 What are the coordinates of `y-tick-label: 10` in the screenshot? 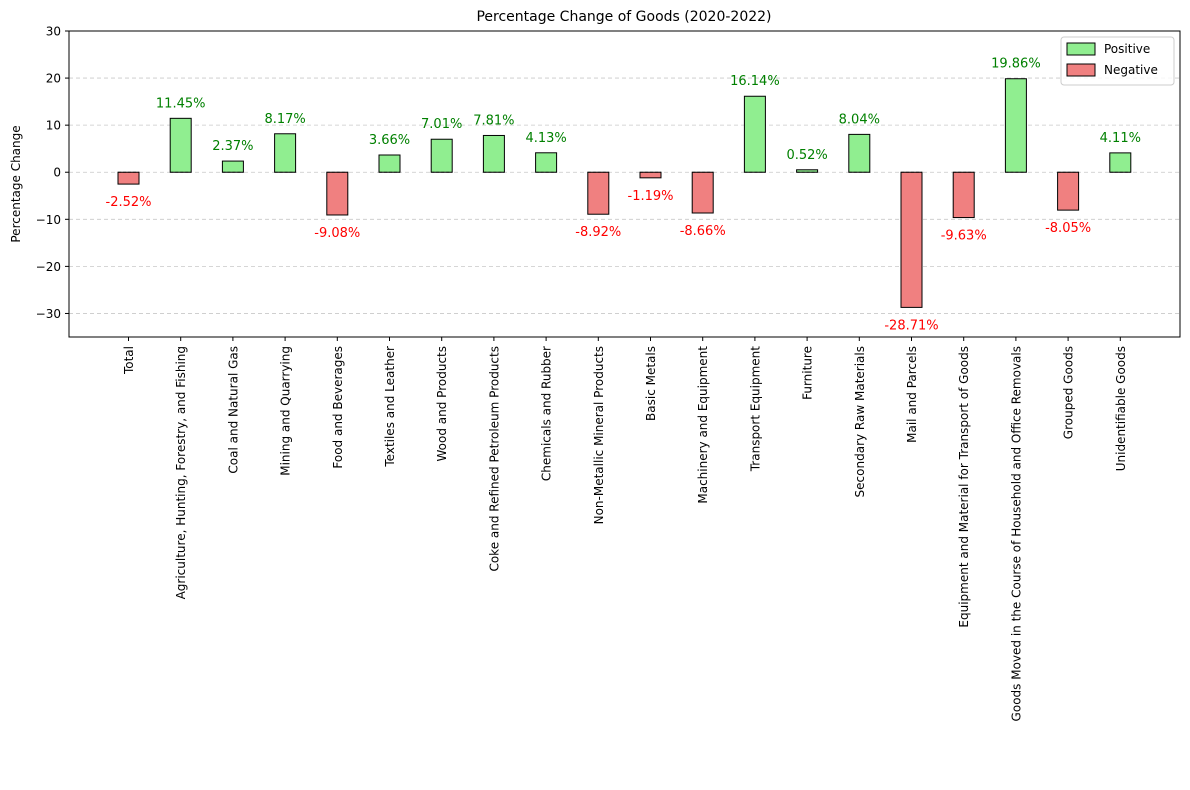 It's located at (53, 126).